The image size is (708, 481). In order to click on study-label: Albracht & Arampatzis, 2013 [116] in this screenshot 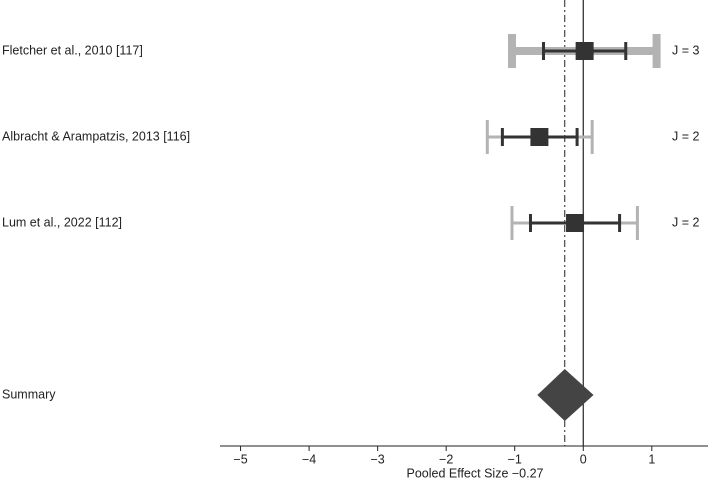, I will do `click(96, 136)`.